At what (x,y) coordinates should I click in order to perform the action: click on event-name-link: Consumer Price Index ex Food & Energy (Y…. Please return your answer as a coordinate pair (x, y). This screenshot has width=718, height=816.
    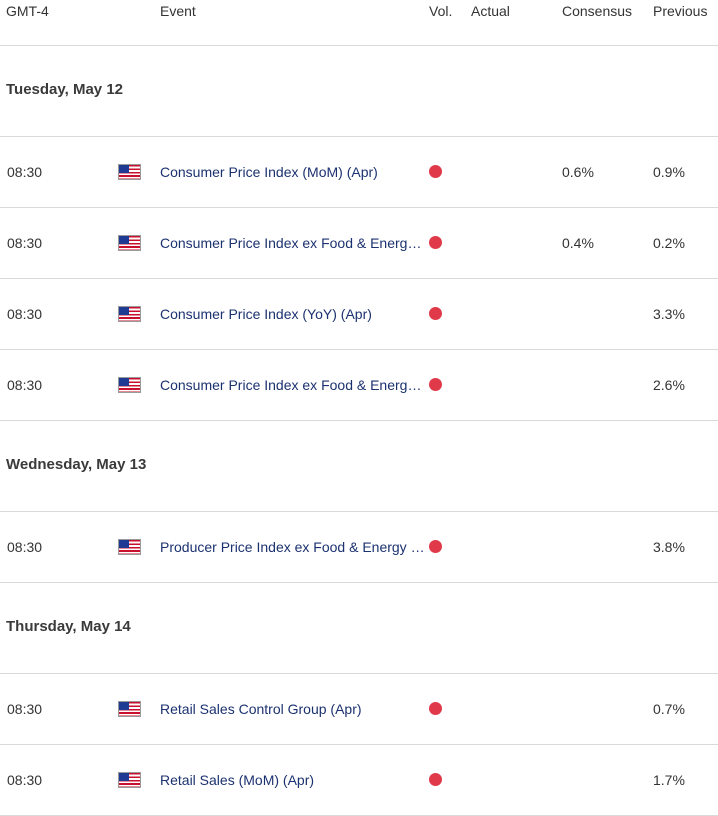
    Looking at the image, I should click on (293, 385).